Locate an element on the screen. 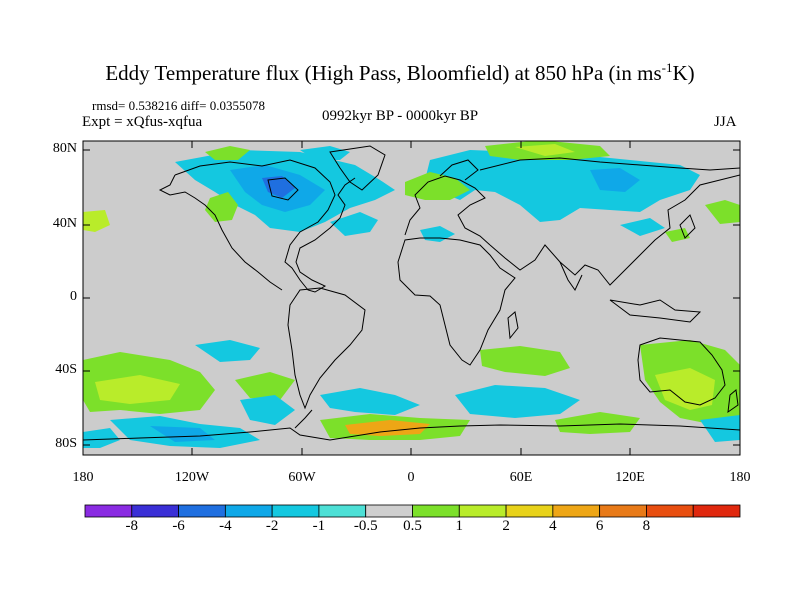  coast-europe is located at coordinates (447, 210).